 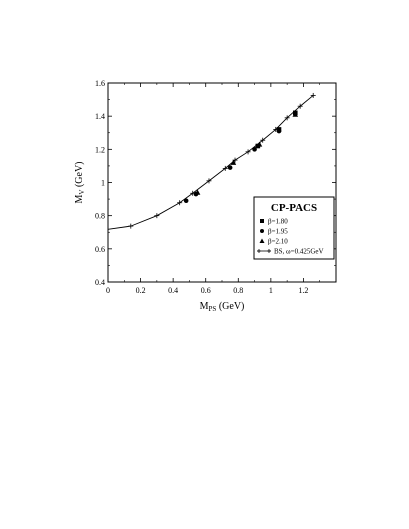 I want to click on legend-entry-label: β=1.95, so click(x=278, y=232).